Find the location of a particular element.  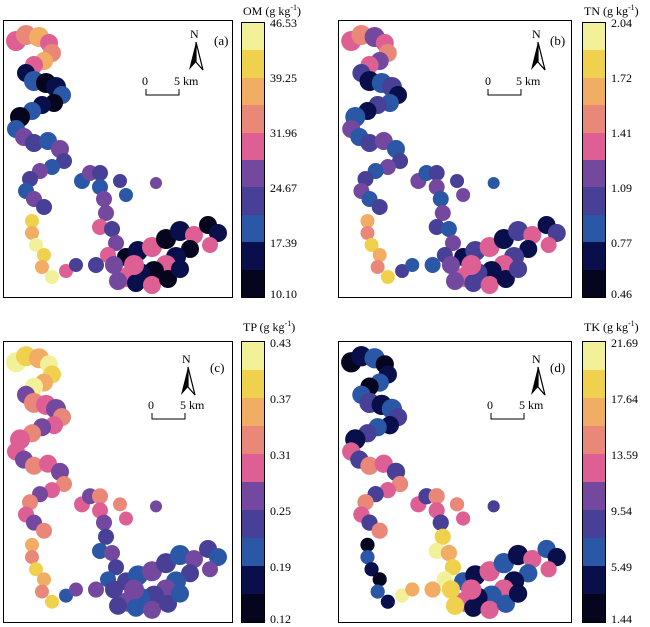

colorbar-tick: 2.04 is located at coordinates (621, 23).